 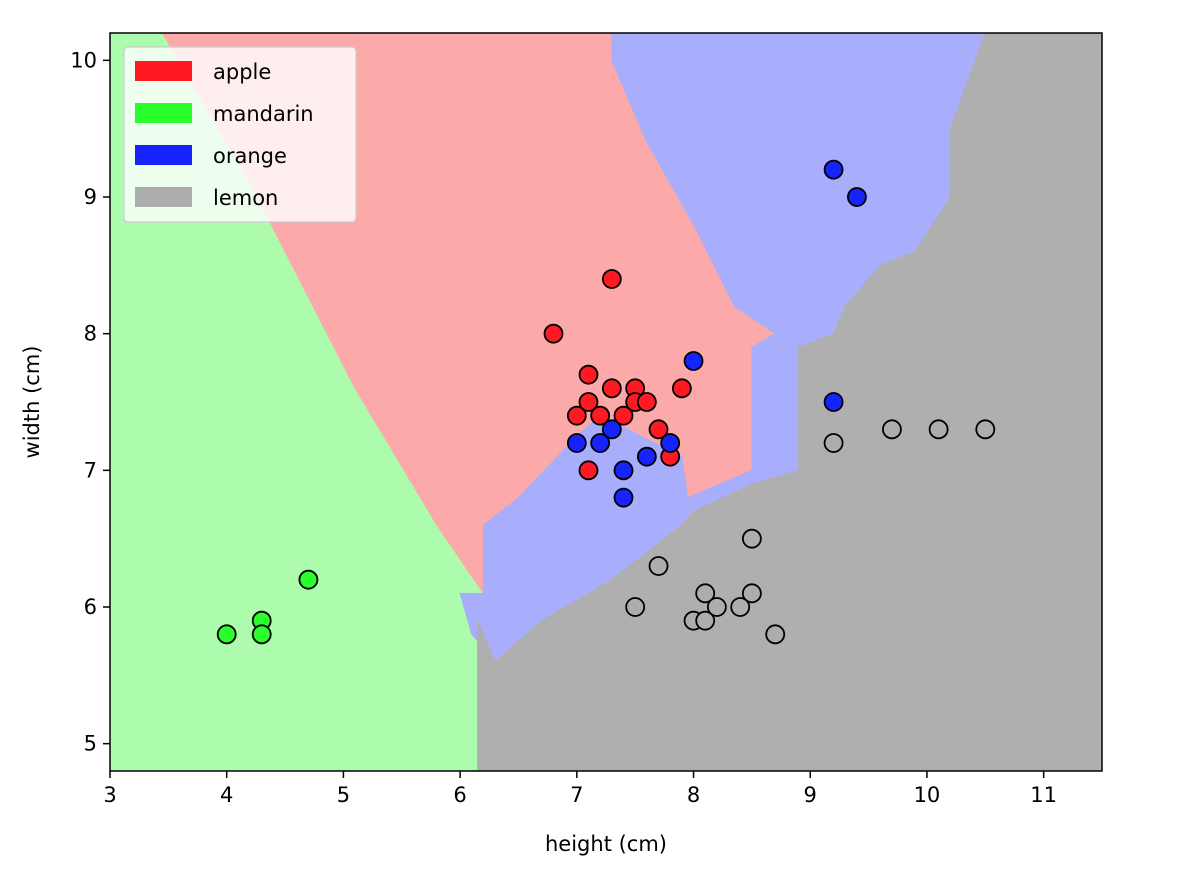 I want to click on y-tick-label: 9, so click(x=90, y=197).